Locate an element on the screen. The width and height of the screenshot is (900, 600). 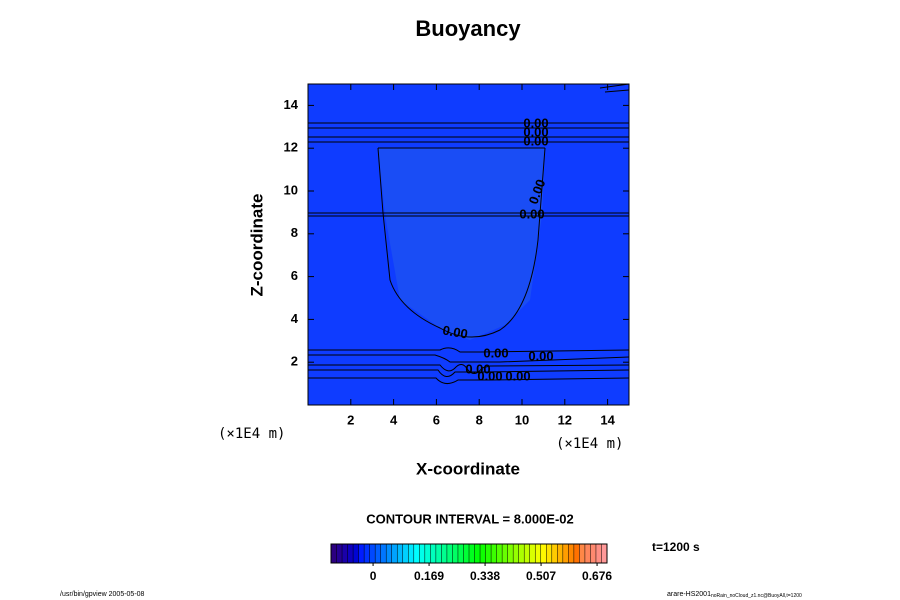
contour-interval: CONTOUR INTERVAL = 8.000E-02 is located at coordinates (469, 518).